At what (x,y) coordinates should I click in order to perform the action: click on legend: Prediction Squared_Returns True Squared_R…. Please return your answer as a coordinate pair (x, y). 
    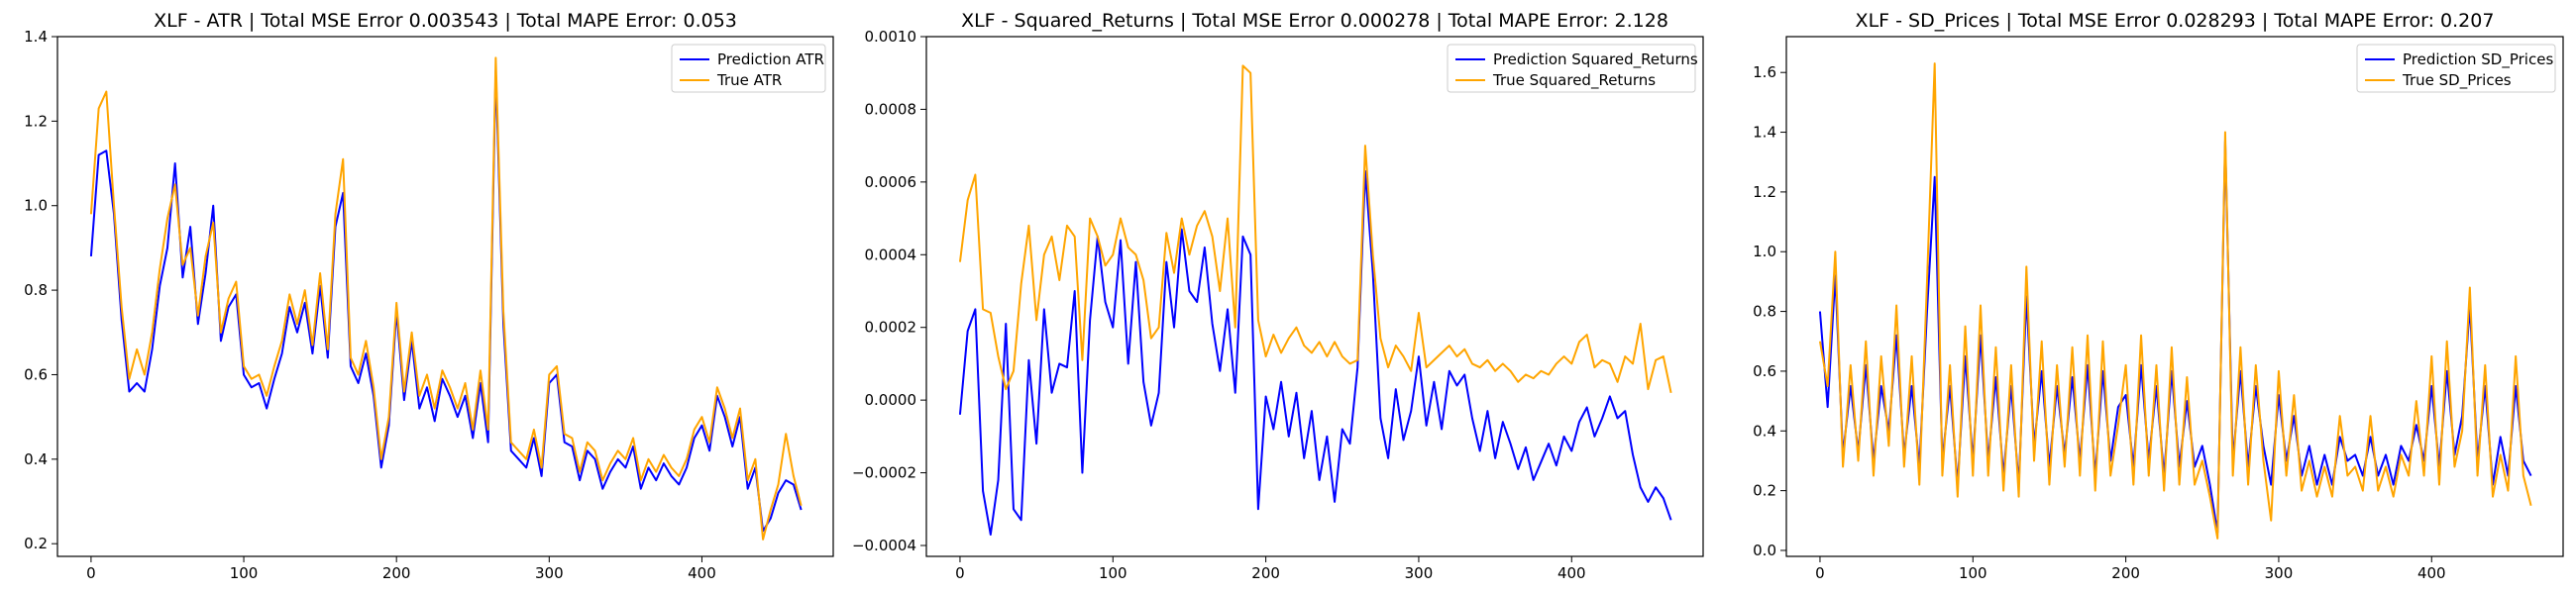
    Looking at the image, I should click on (1573, 68).